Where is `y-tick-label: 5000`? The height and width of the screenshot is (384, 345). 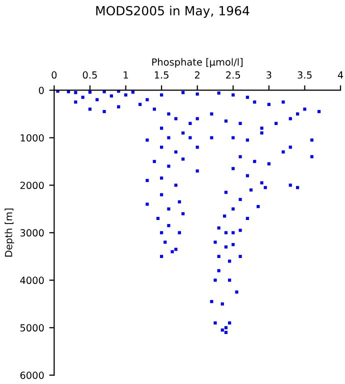
y-tick-label: 5000 is located at coordinates (32, 328).